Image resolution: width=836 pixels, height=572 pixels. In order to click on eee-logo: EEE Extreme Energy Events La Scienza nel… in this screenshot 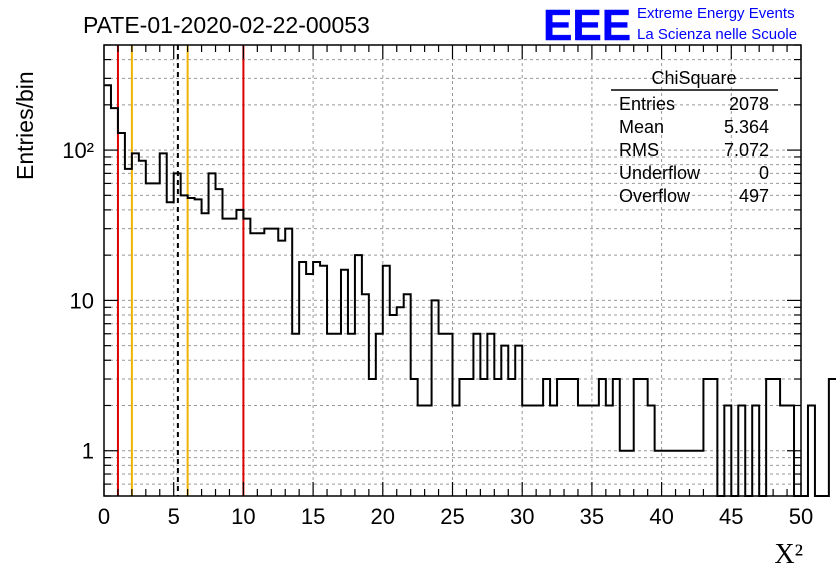, I will do `click(670, 26)`.